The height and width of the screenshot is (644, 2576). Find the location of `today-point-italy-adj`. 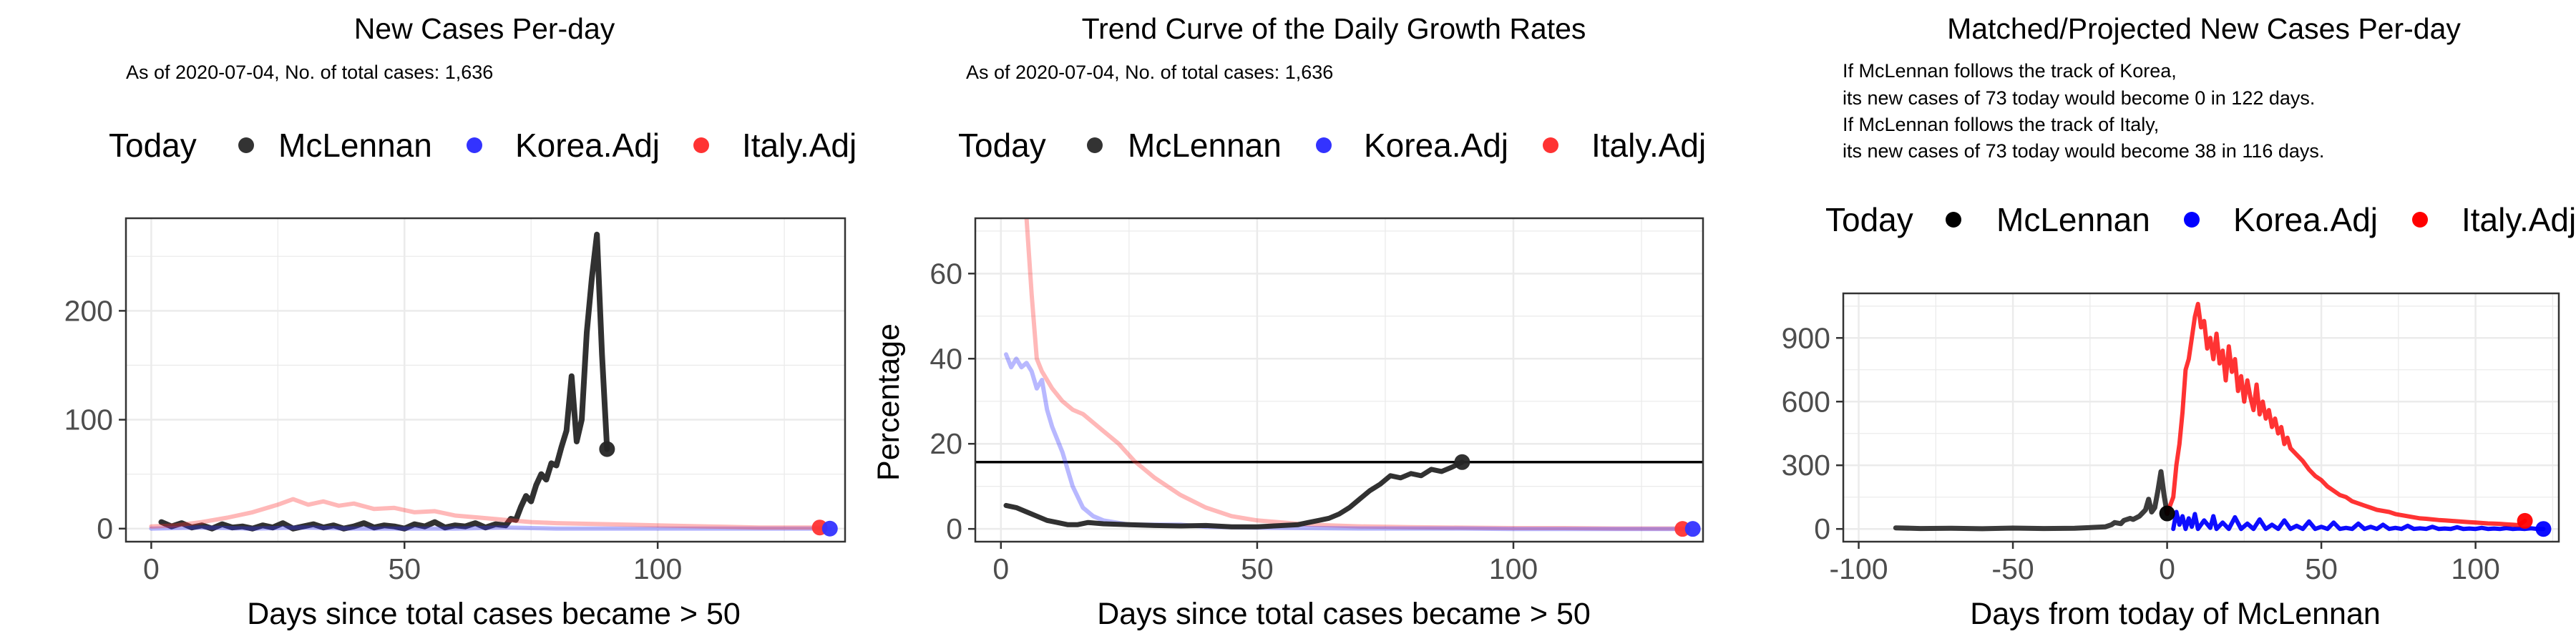

today-point-italy-adj is located at coordinates (2525, 520).